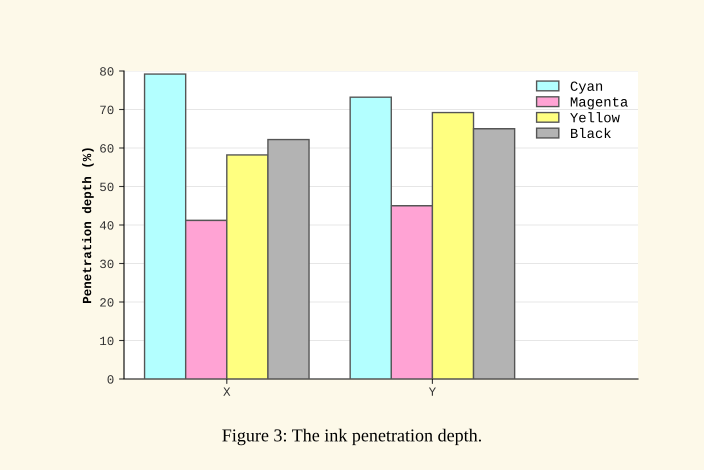  What do you see at coordinates (88, 225) in the screenshot?
I see `y-axis-title: Penetration depth (%)` at bounding box center [88, 225].